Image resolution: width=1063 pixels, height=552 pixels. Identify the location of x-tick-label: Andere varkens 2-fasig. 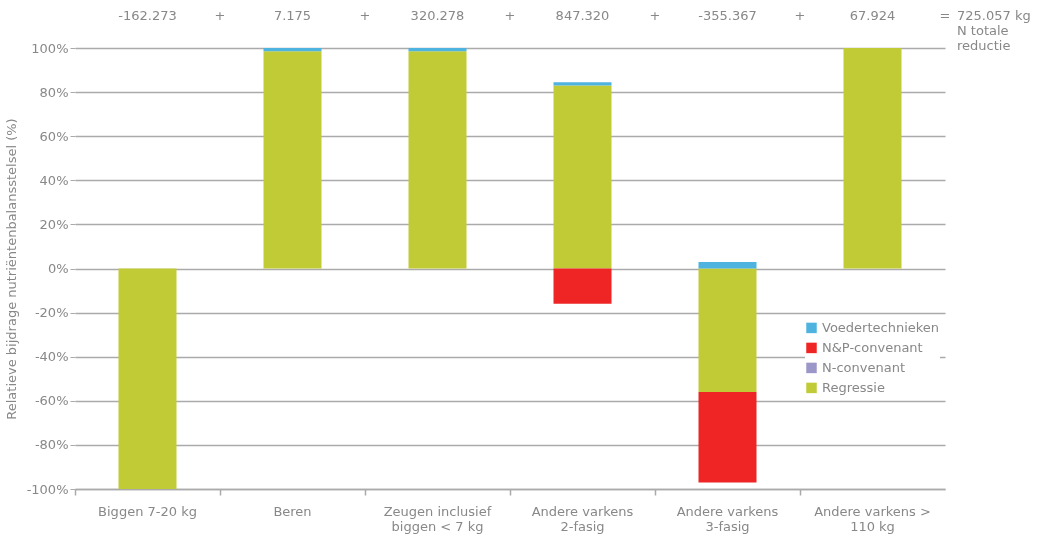
(582, 518).